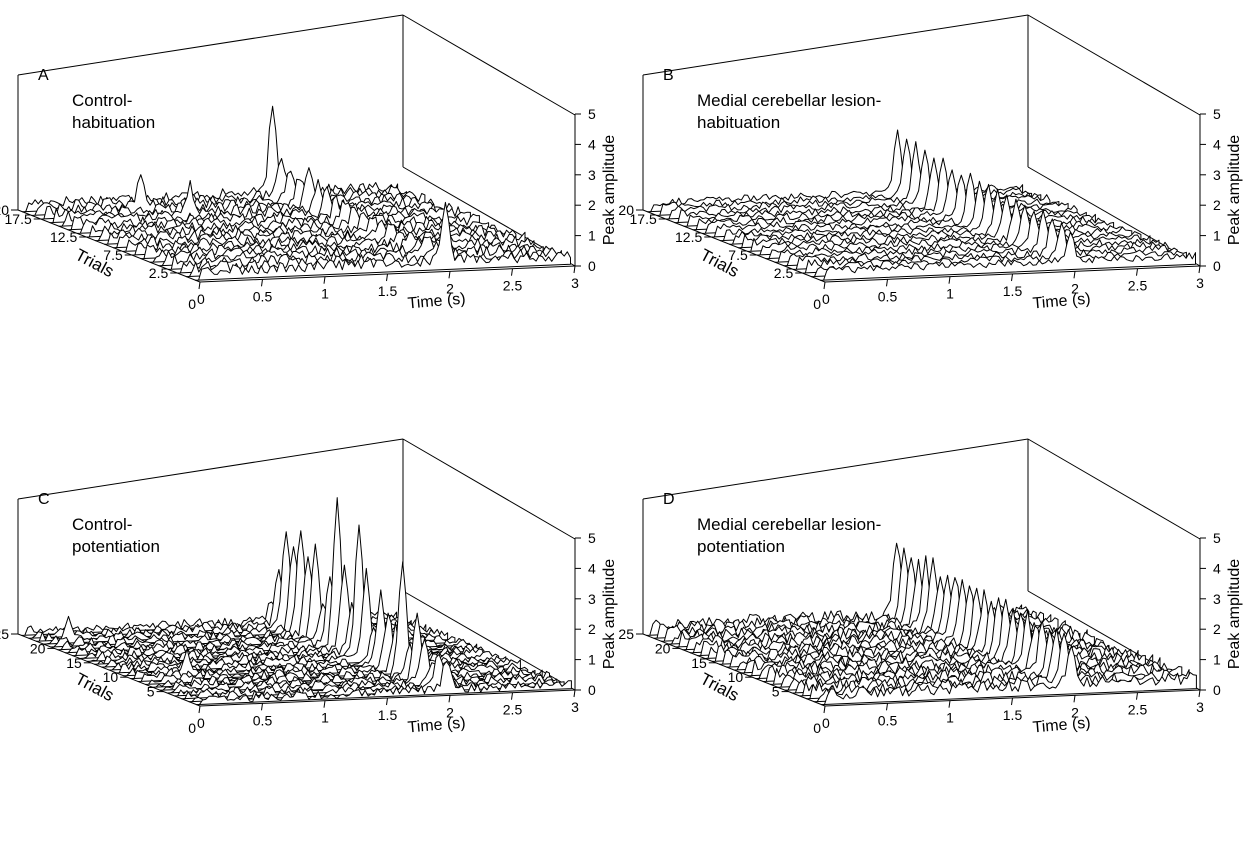 This screenshot has height=860, width=1254. I want to click on panel-letter: B, so click(668, 75).